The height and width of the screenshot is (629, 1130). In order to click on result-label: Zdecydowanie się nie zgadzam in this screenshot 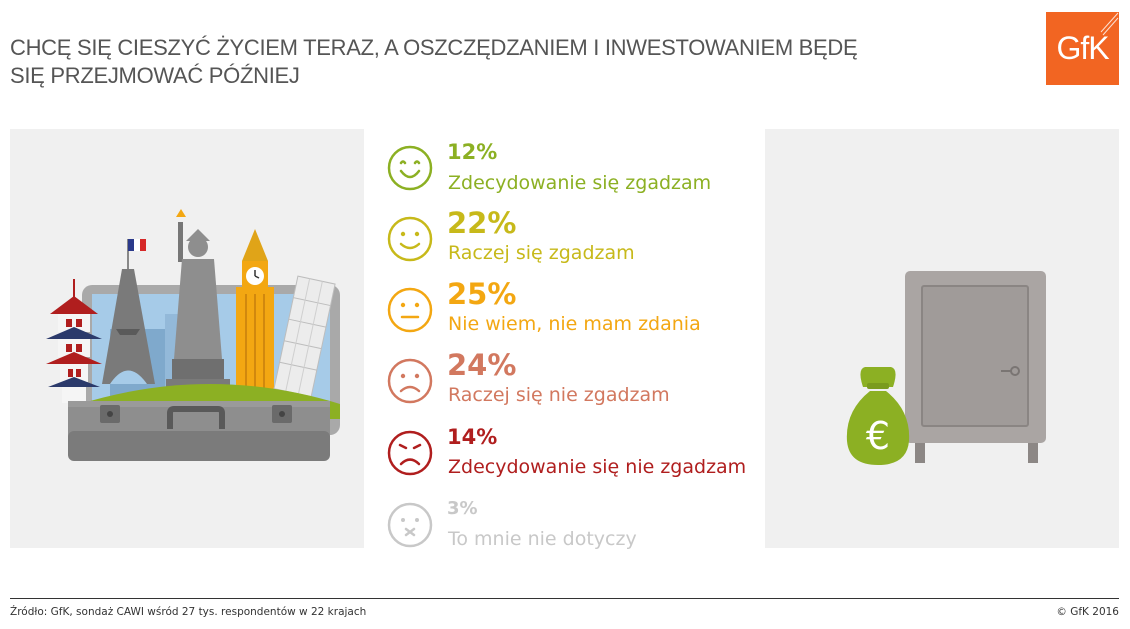, I will do `click(597, 467)`.